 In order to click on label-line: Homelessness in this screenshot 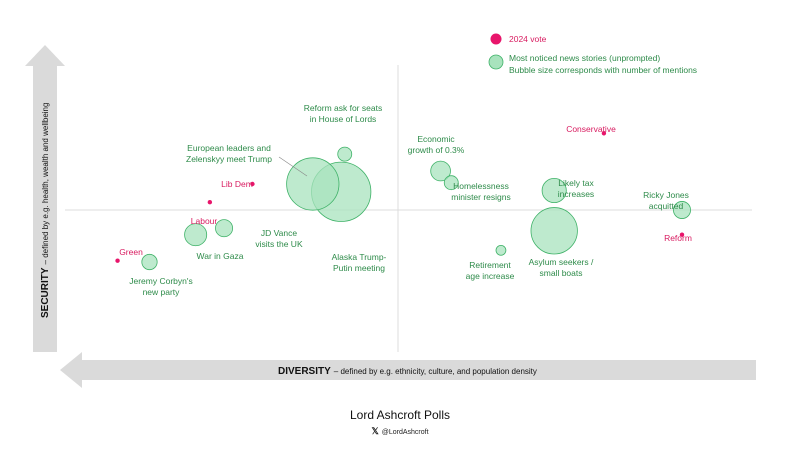, I will do `click(481, 186)`.